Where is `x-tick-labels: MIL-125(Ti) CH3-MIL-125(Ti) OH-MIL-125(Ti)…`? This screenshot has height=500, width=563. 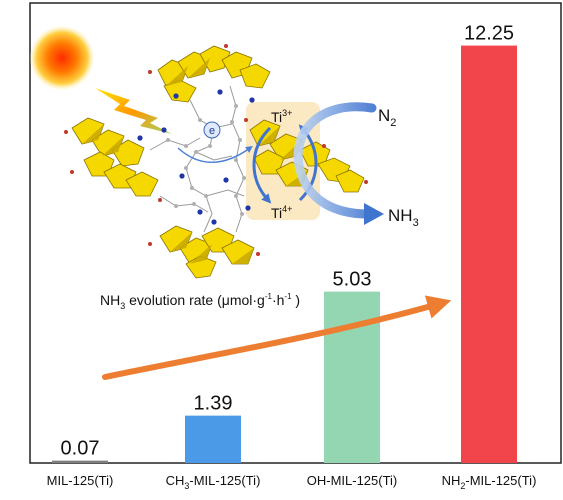 x-tick-labels: MIL-125(Ti) CH3-MIL-125(Ti) OH-MIL-125(Ti)… is located at coordinates (292, 482).